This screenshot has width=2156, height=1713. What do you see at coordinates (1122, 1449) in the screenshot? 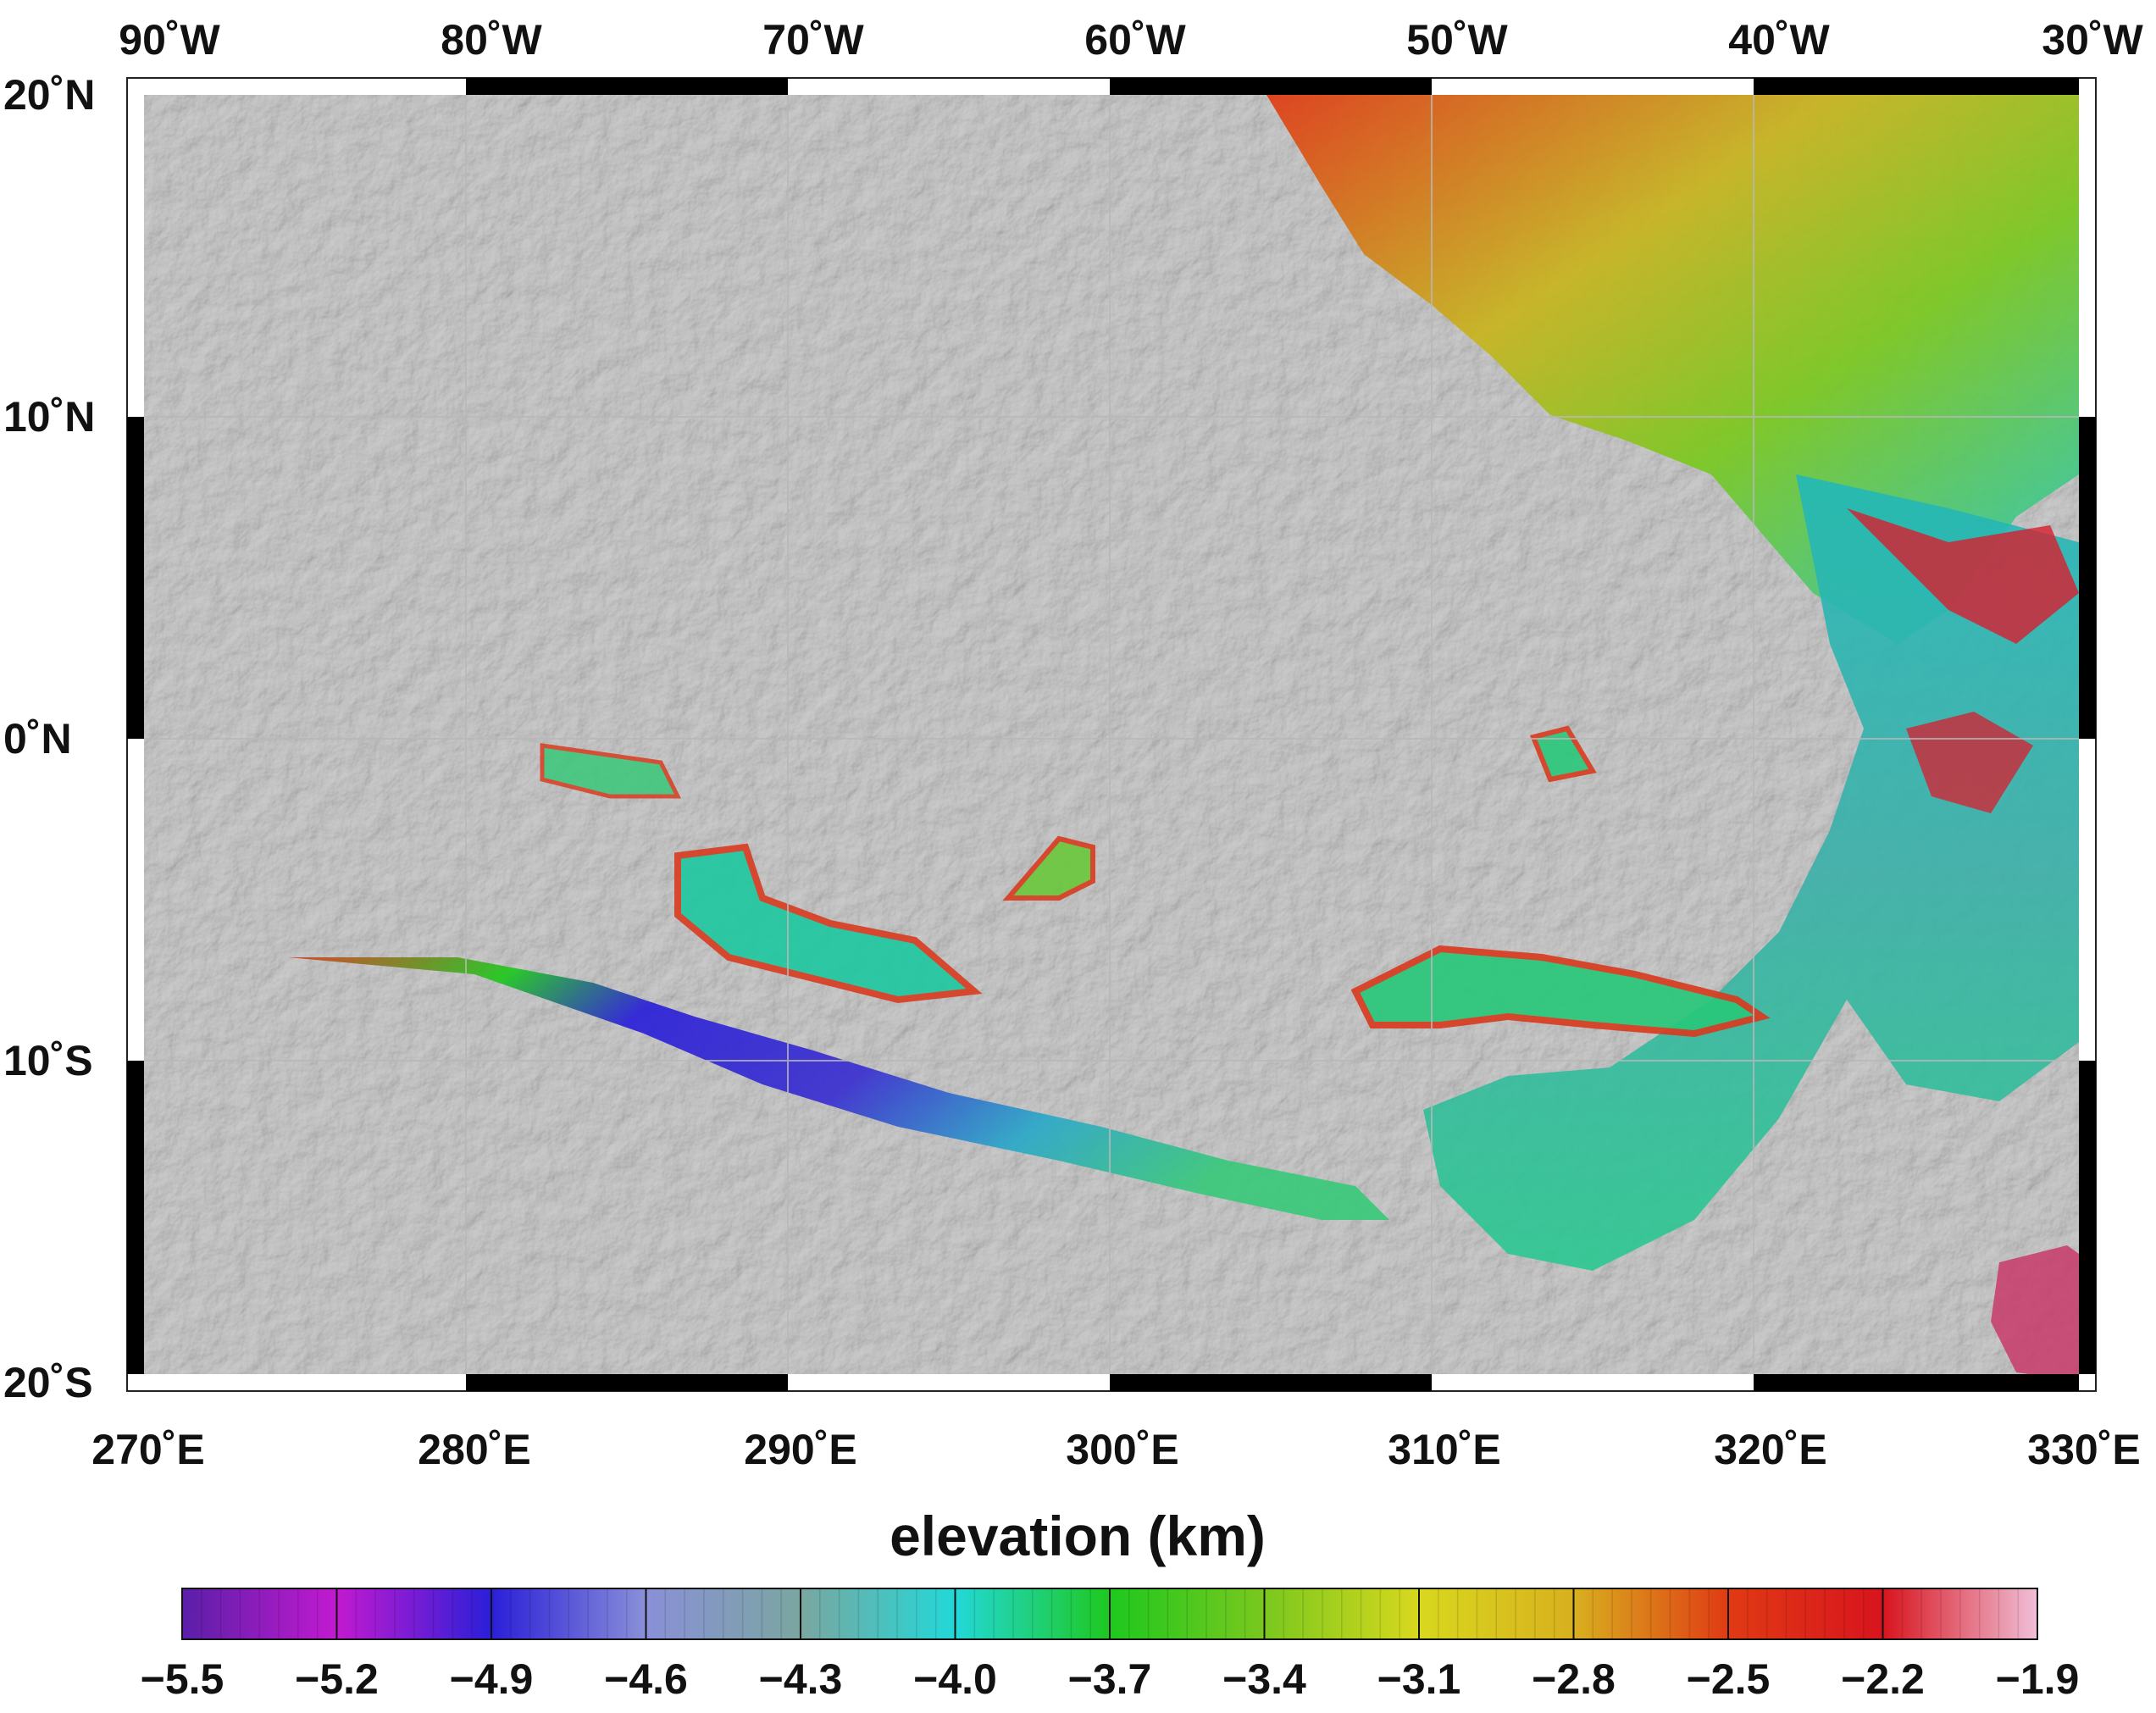
I see `lon-label-300e: 300˚E` at bounding box center [1122, 1449].